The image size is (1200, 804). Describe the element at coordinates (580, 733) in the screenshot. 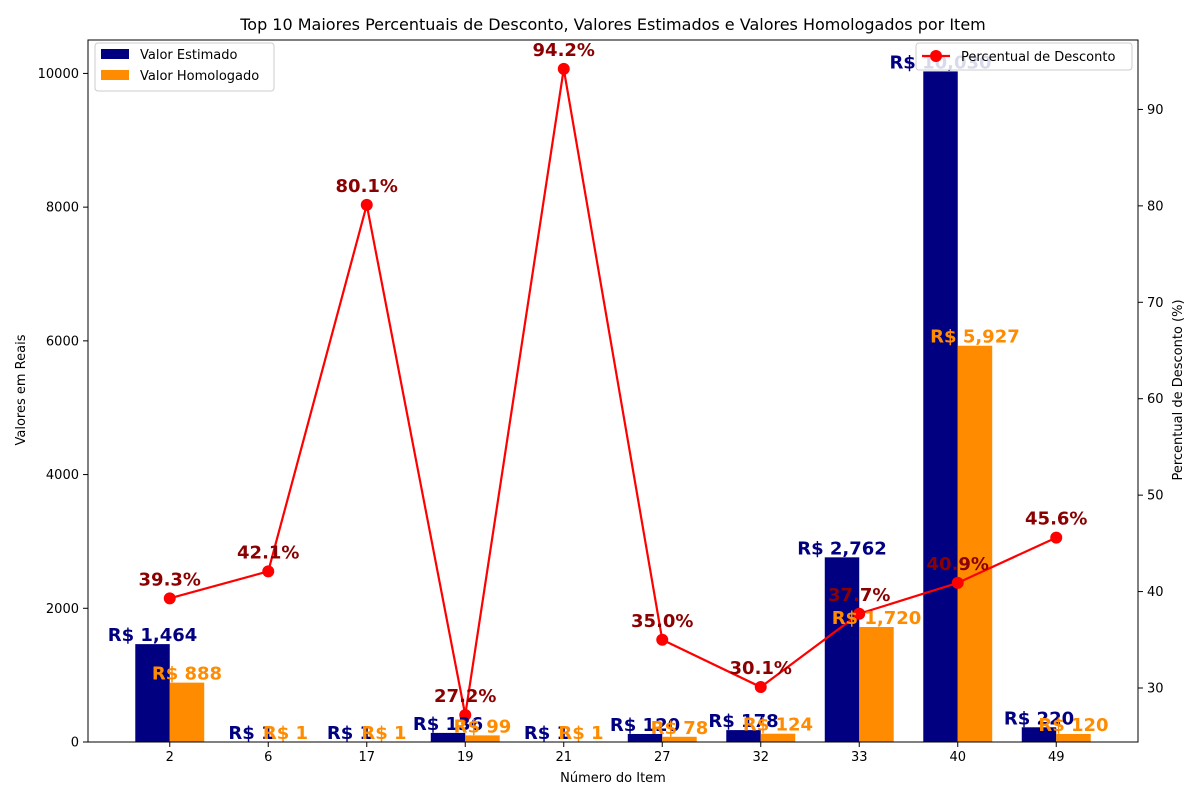

I see `data-label-valor-homologado-21: R$ 1` at that location.